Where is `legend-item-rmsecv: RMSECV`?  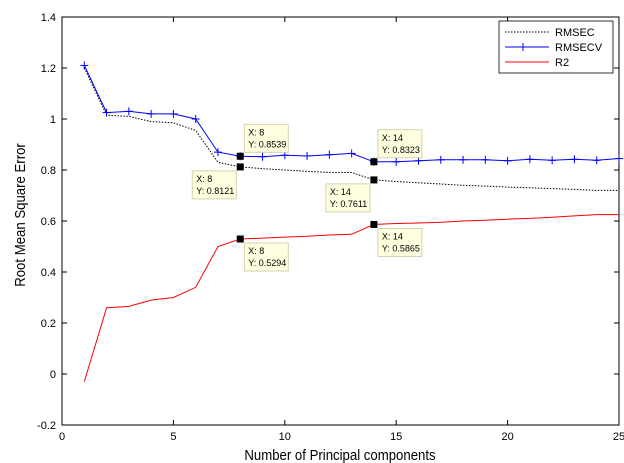 legend-item-rmsecv: RMSECV is located at coordinates (554, 48).